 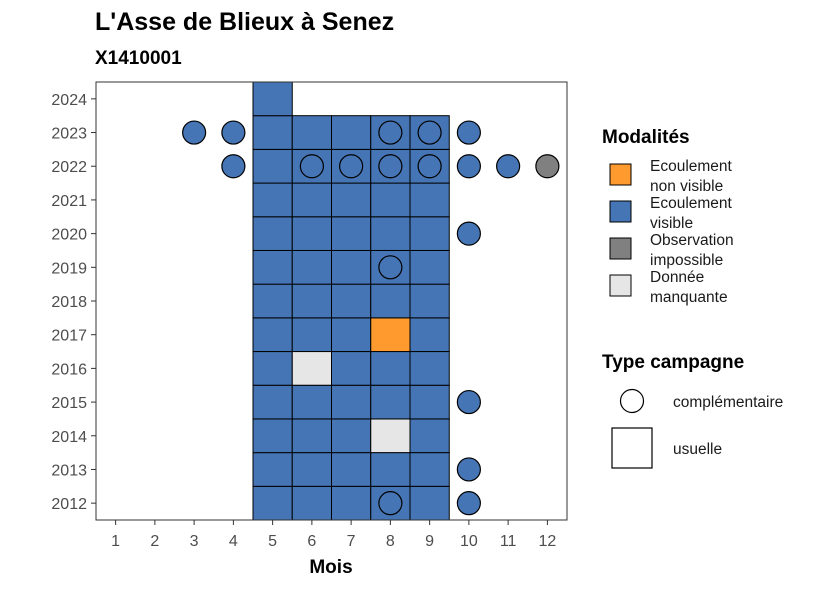 I want to click on legend-circle-key, so click(x=632, y=401).